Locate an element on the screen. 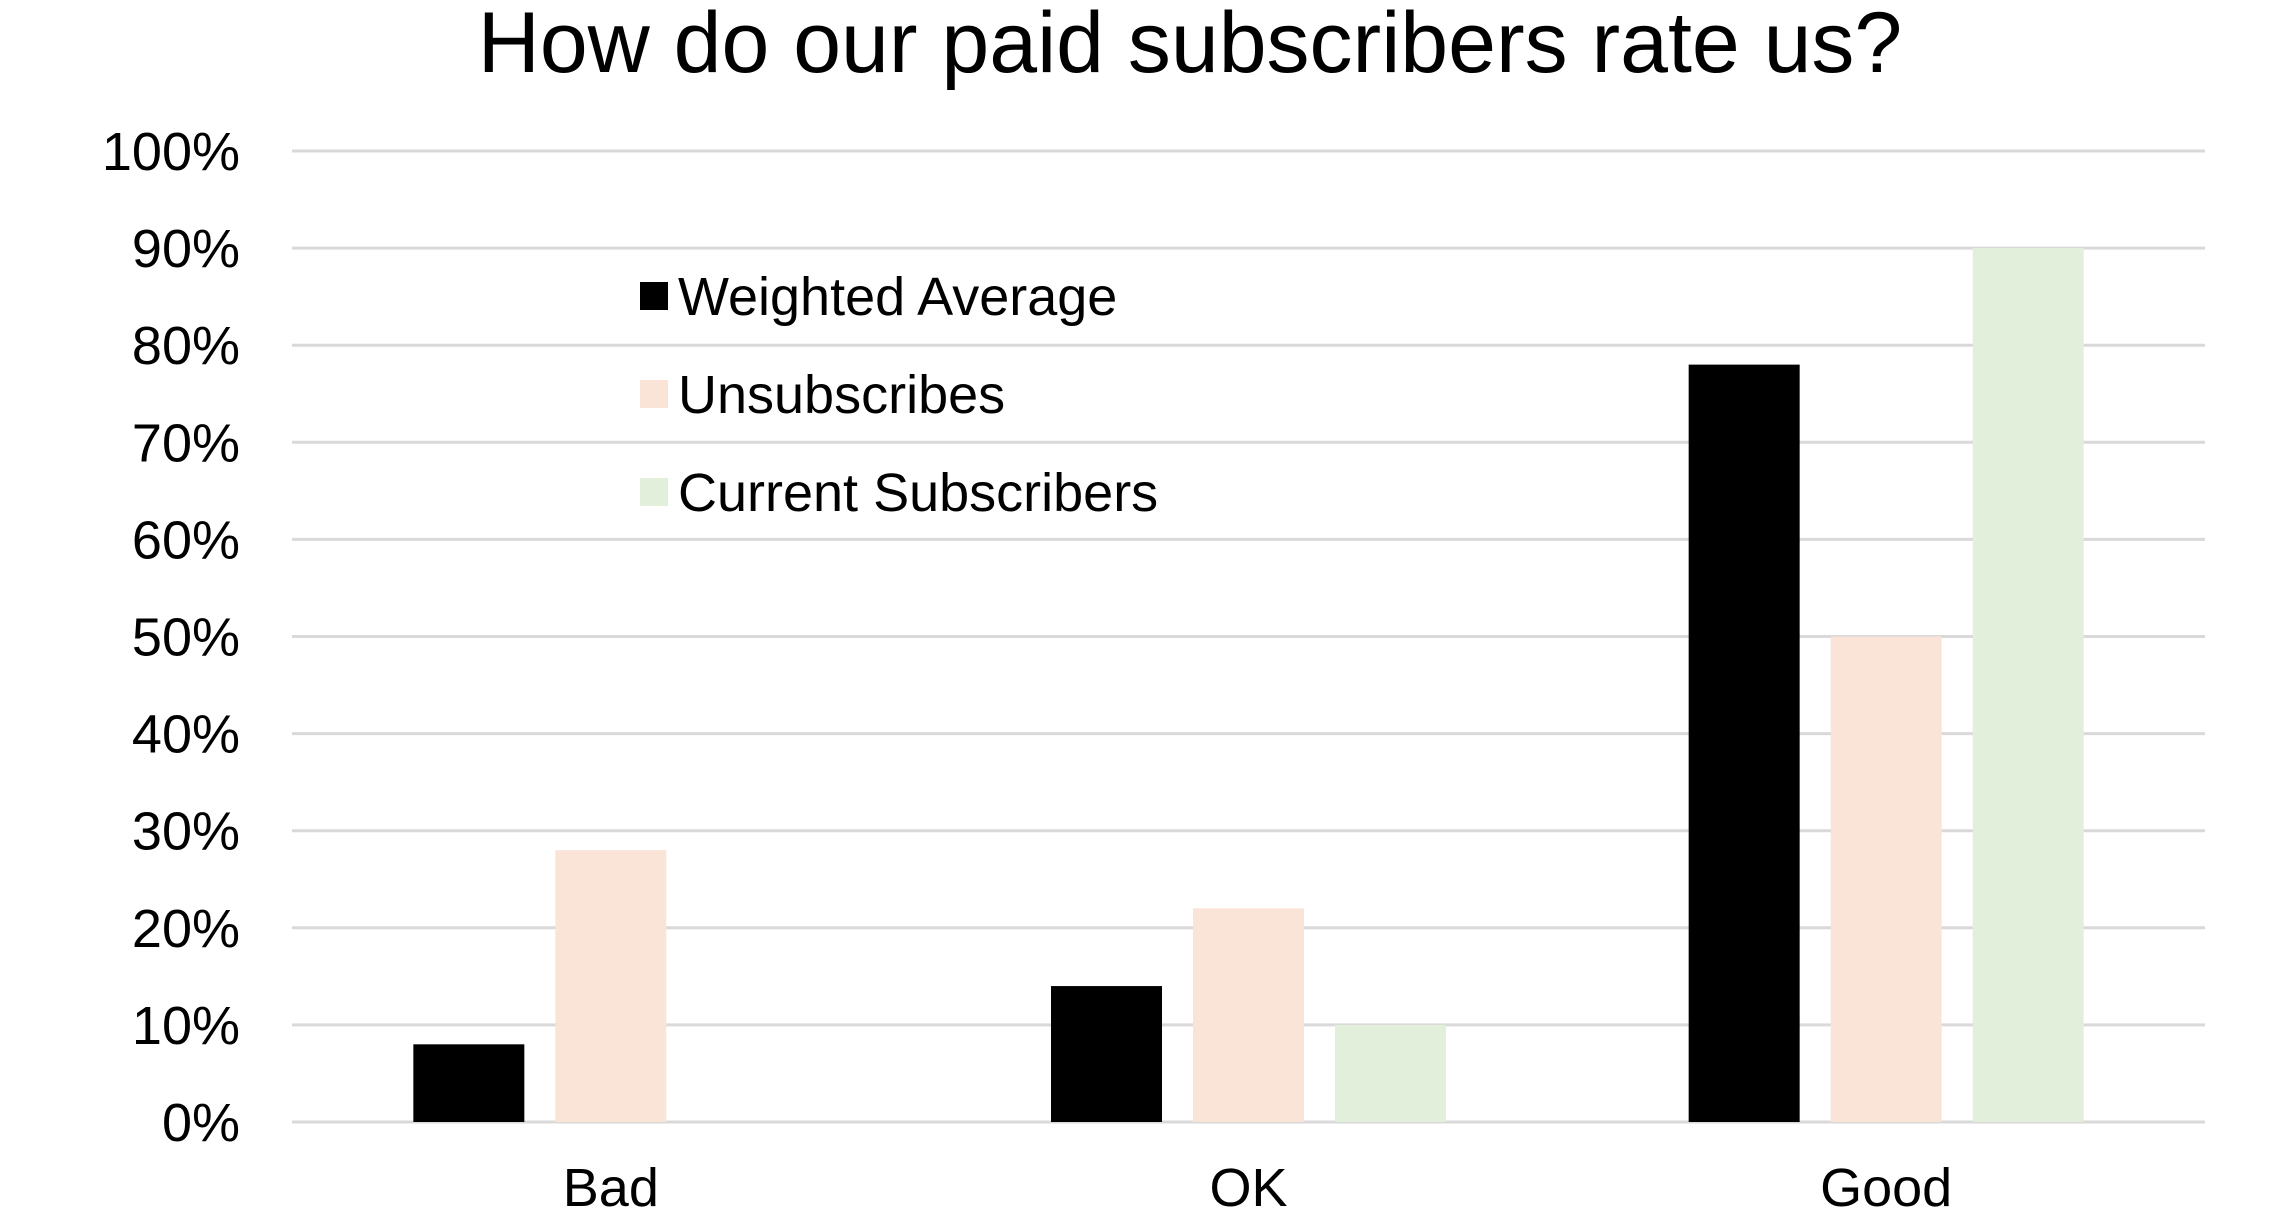  y-tick-label: 80% is located at coordinates (186, 346).